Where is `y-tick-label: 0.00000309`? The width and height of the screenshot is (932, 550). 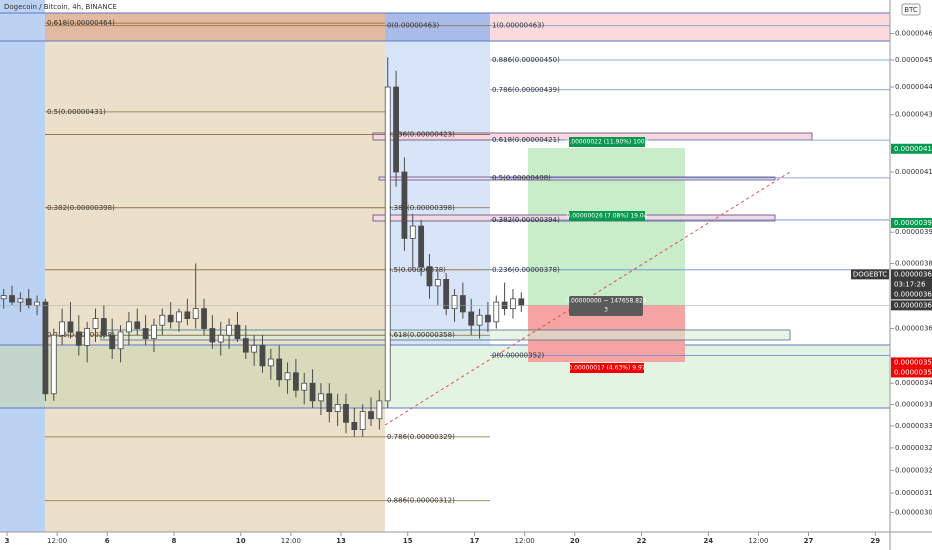
y-tick-label: 0.00000309 is located at coordinates (913, 512).